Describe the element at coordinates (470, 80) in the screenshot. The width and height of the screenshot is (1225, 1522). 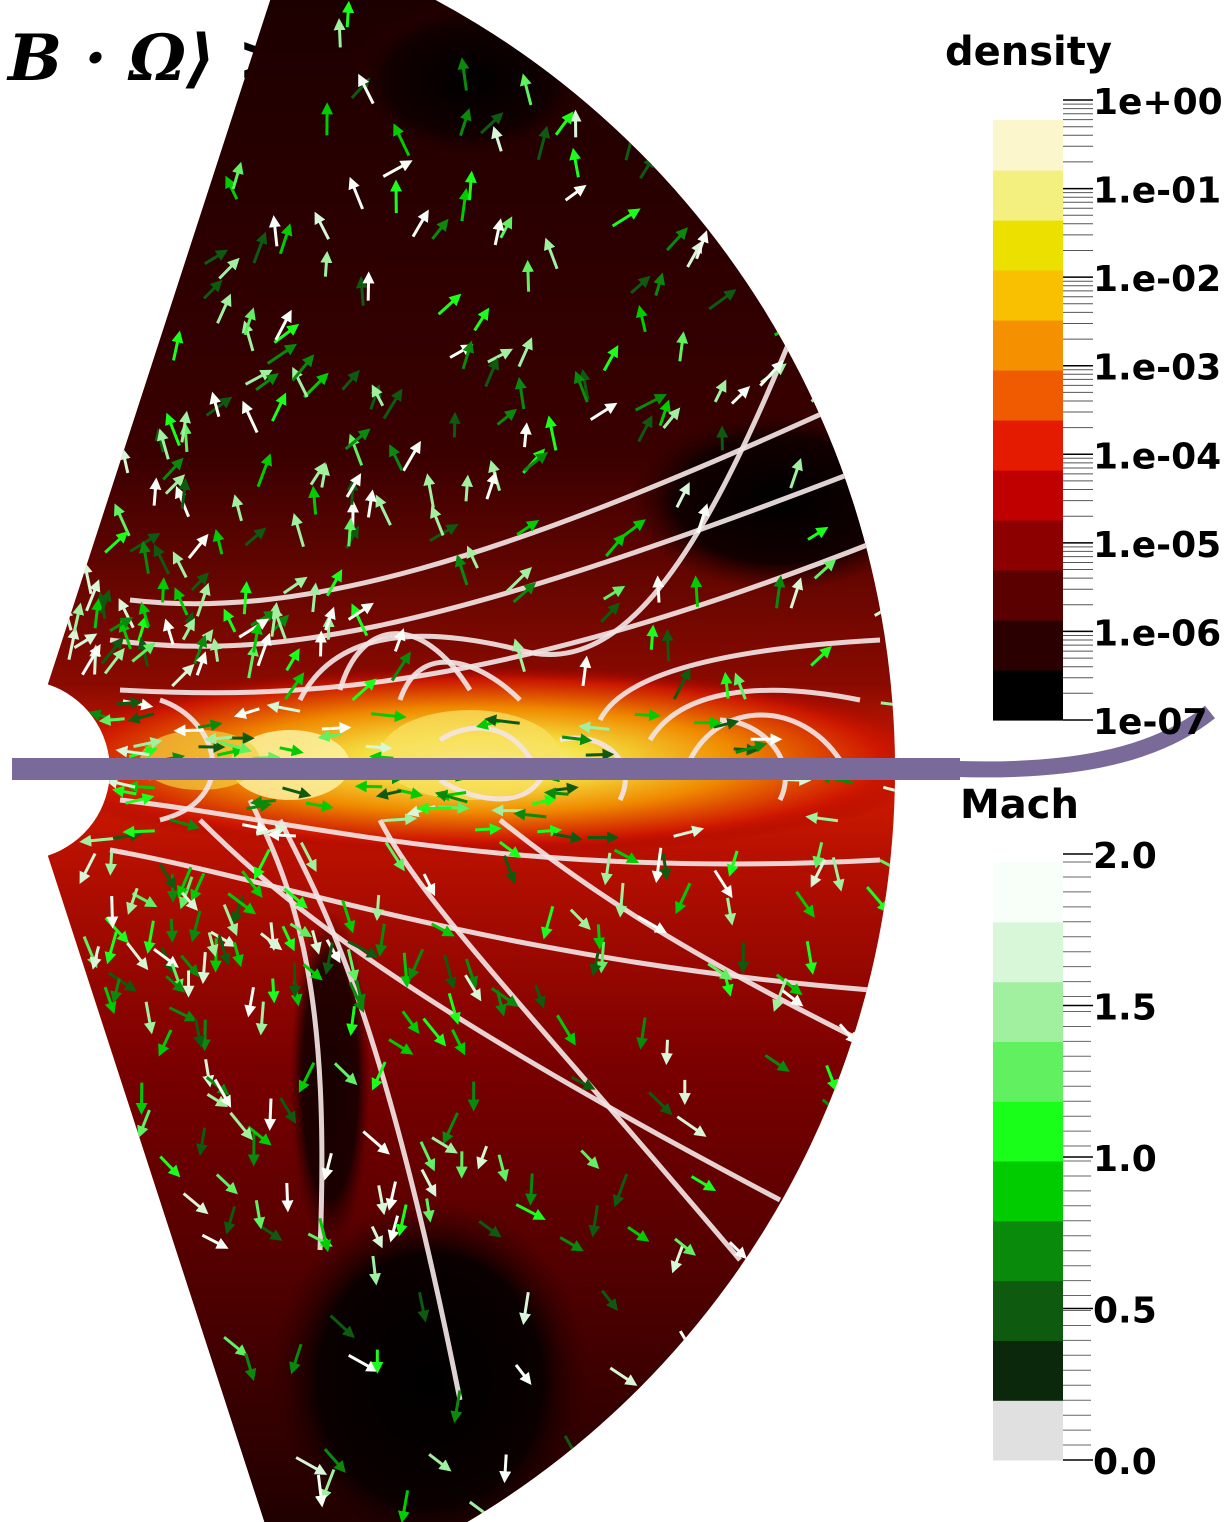
I see `dark-region-upper-left` at that location.